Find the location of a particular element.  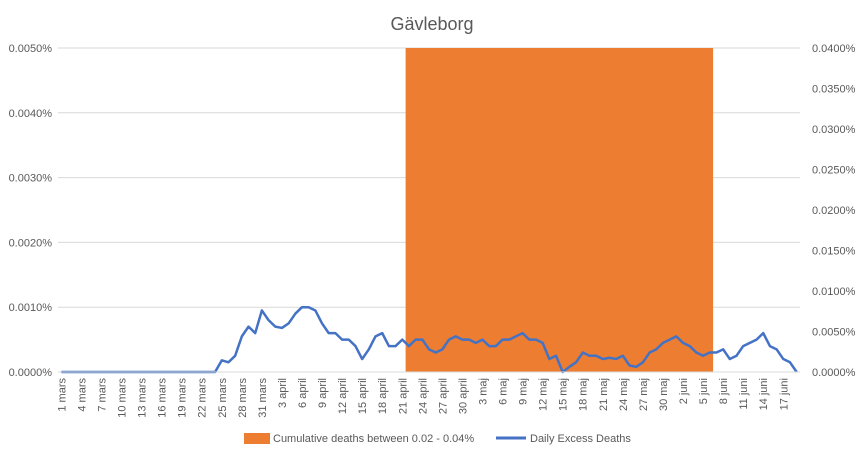

y-right-tick-label: 0.0300% is located at coordinates (834, 130).